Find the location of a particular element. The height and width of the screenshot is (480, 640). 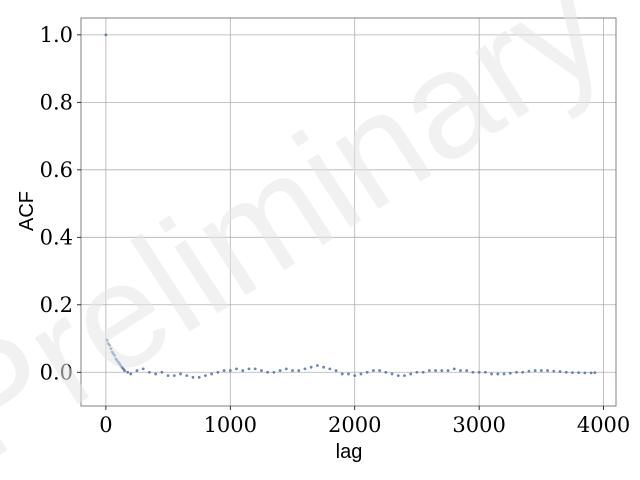

y-tick-label: 0.4 is located at coordinates (56, 237).